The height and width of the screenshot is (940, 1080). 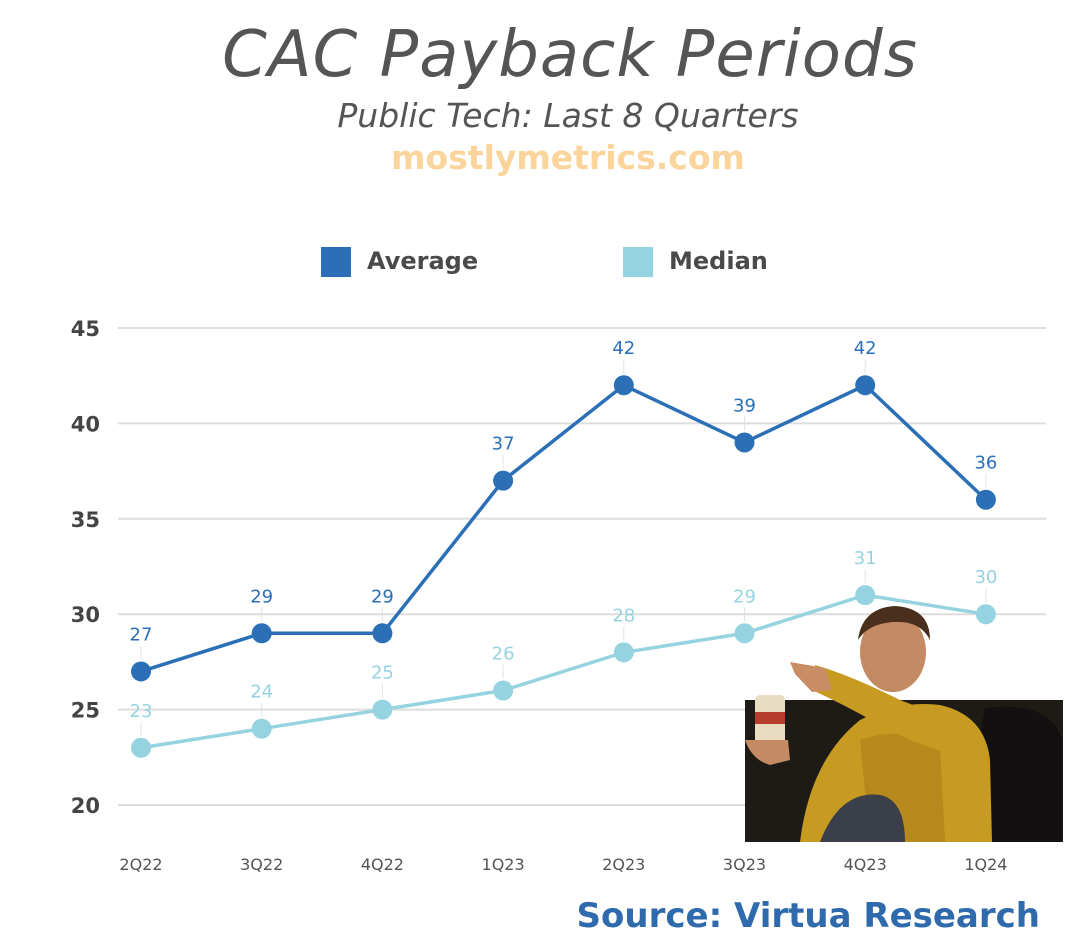 I want to click on source-citation: Source: Virtua Research, so click(x=808, y=916).